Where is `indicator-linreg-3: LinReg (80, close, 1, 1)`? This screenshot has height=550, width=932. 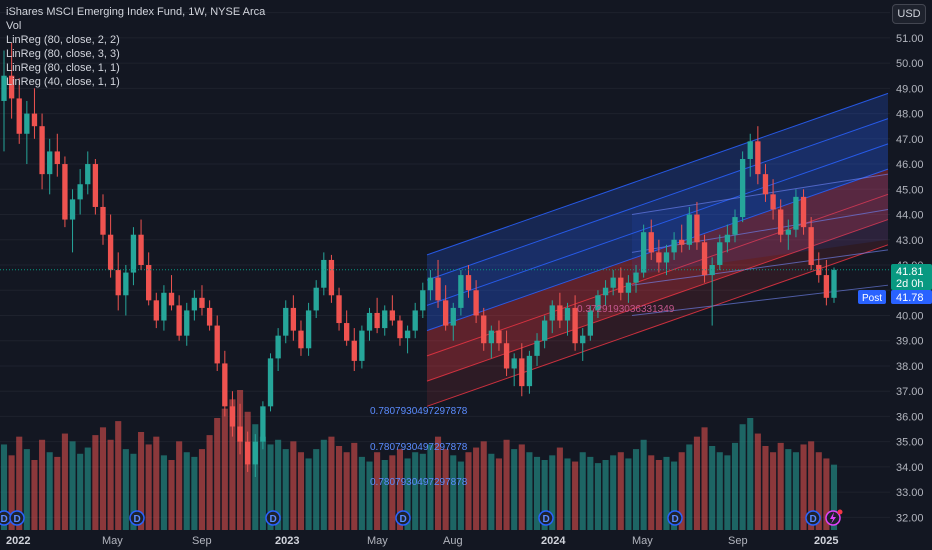 indicator-linreg-3: LinReg (80, close, 1, 1) is located at coordinates (63, 68).